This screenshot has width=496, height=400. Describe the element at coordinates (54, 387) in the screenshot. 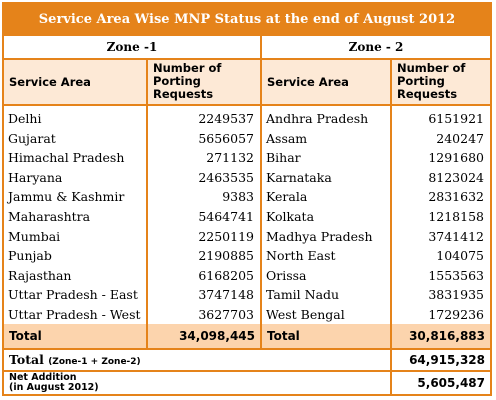

I see `net-addition-sublabel: (in August 2012)` at that location.